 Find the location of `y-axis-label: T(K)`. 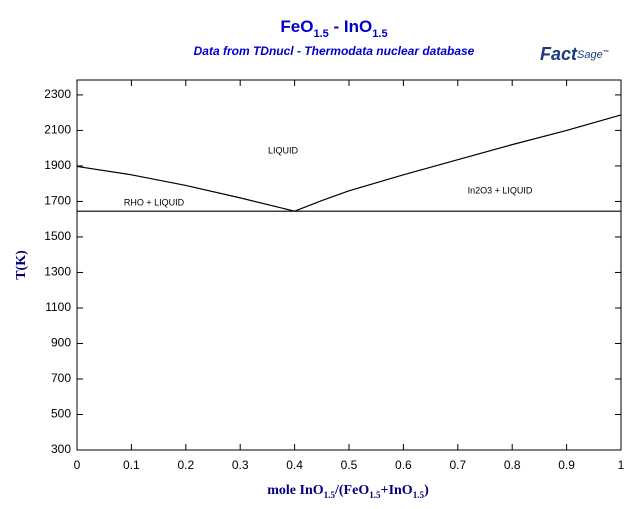

y-axis-label: T(K) is located at coordinates (21, 265).